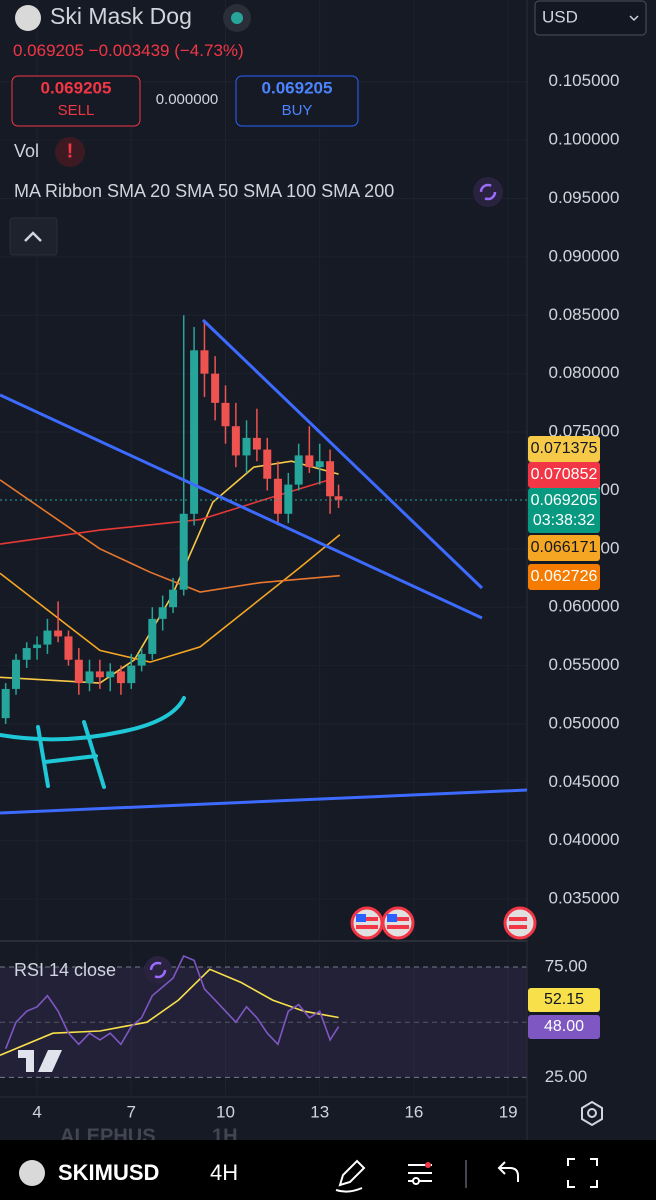 The width and height of the screenshot is (656, 1200). Describe the element at coordinates (584, 372) in the screenshot. I see `y-tick-label: 0.080000` at that location.